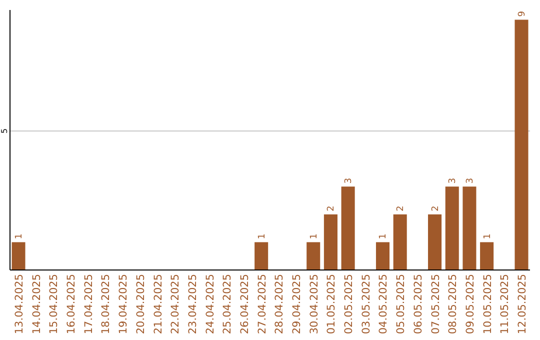 This screenshot has width=540, height=340. I want to click on x-tick-label: 12.05.2025, so click(522, 304).